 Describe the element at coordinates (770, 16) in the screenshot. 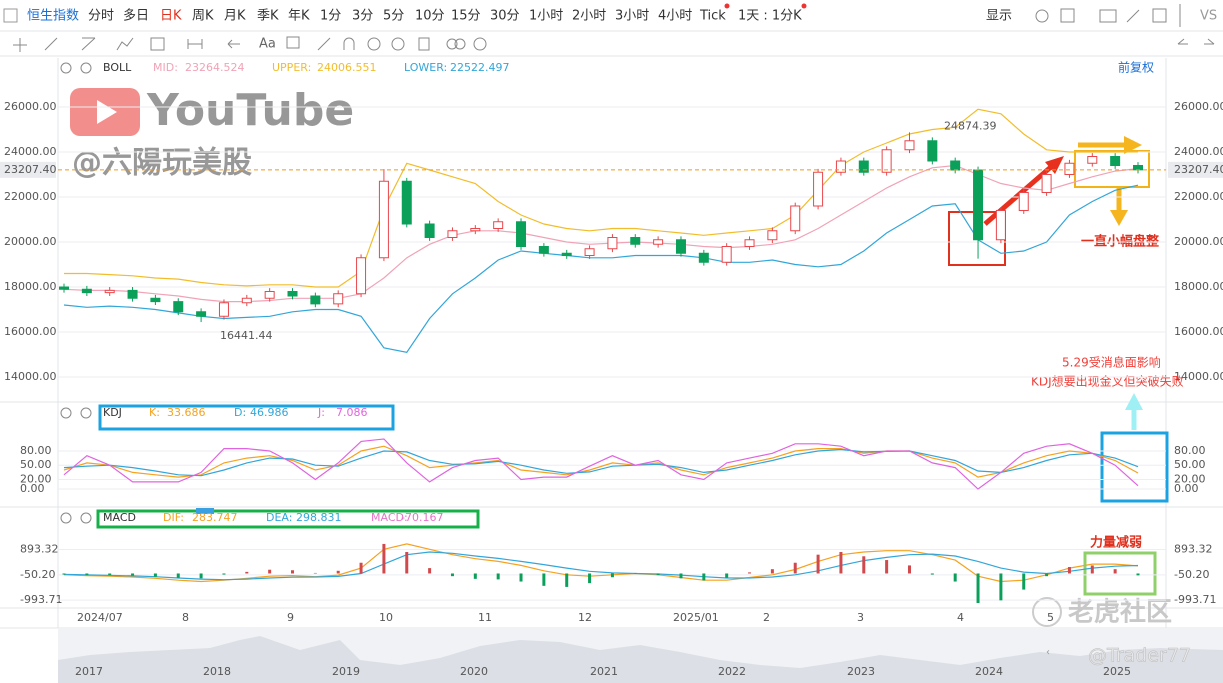

I see `interval-select: 1天 : 1分K` at that location.